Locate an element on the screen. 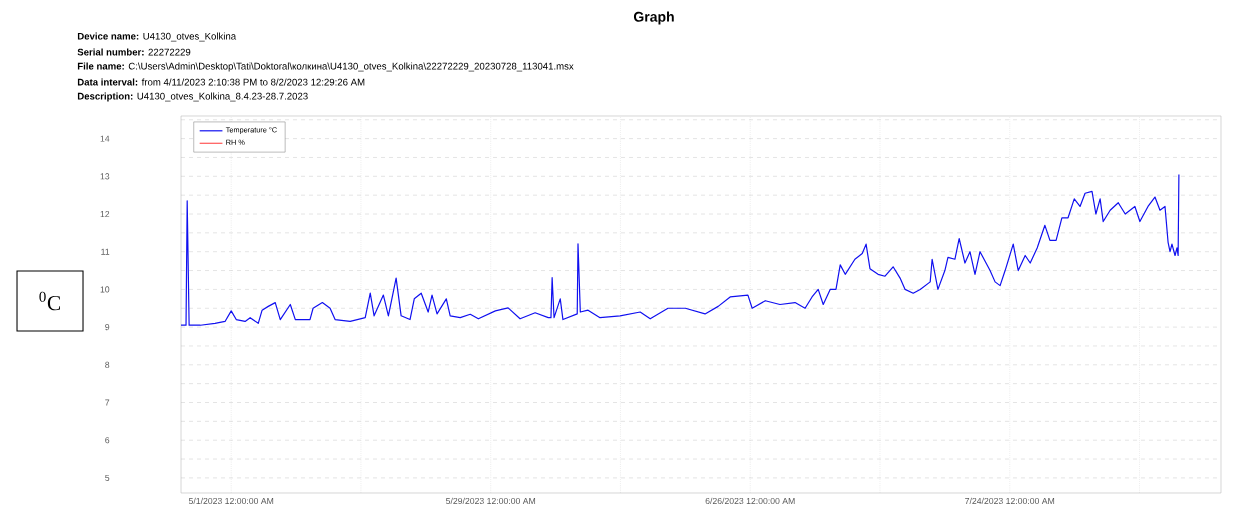 Image resolution: width=1254 pixels, height=506 pixels. y-tick-label: 7 is located at coordinates (107, 402).